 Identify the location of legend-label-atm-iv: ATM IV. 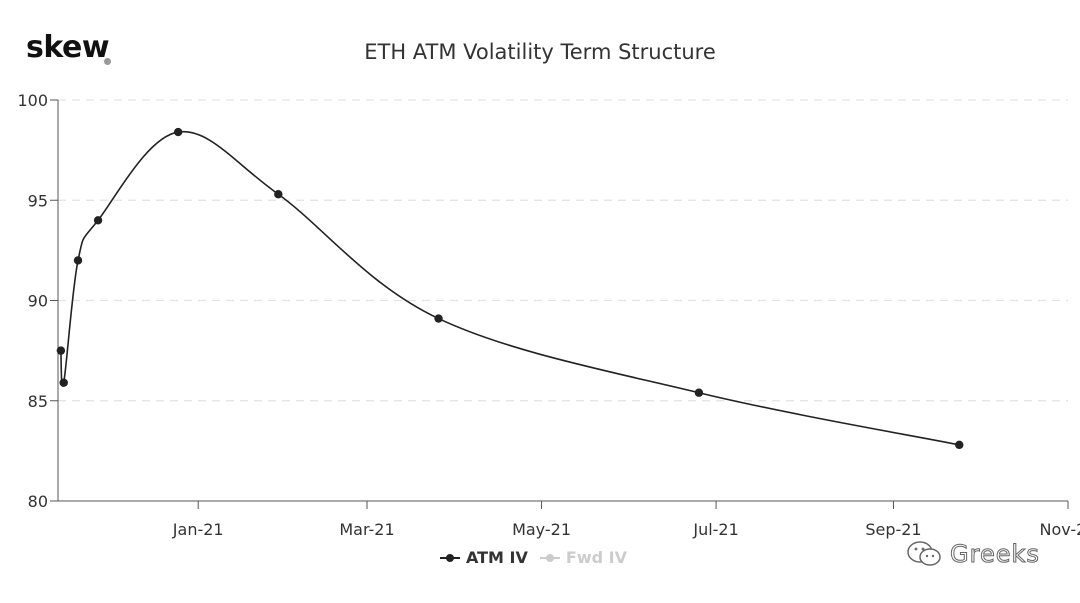
(497, 557).